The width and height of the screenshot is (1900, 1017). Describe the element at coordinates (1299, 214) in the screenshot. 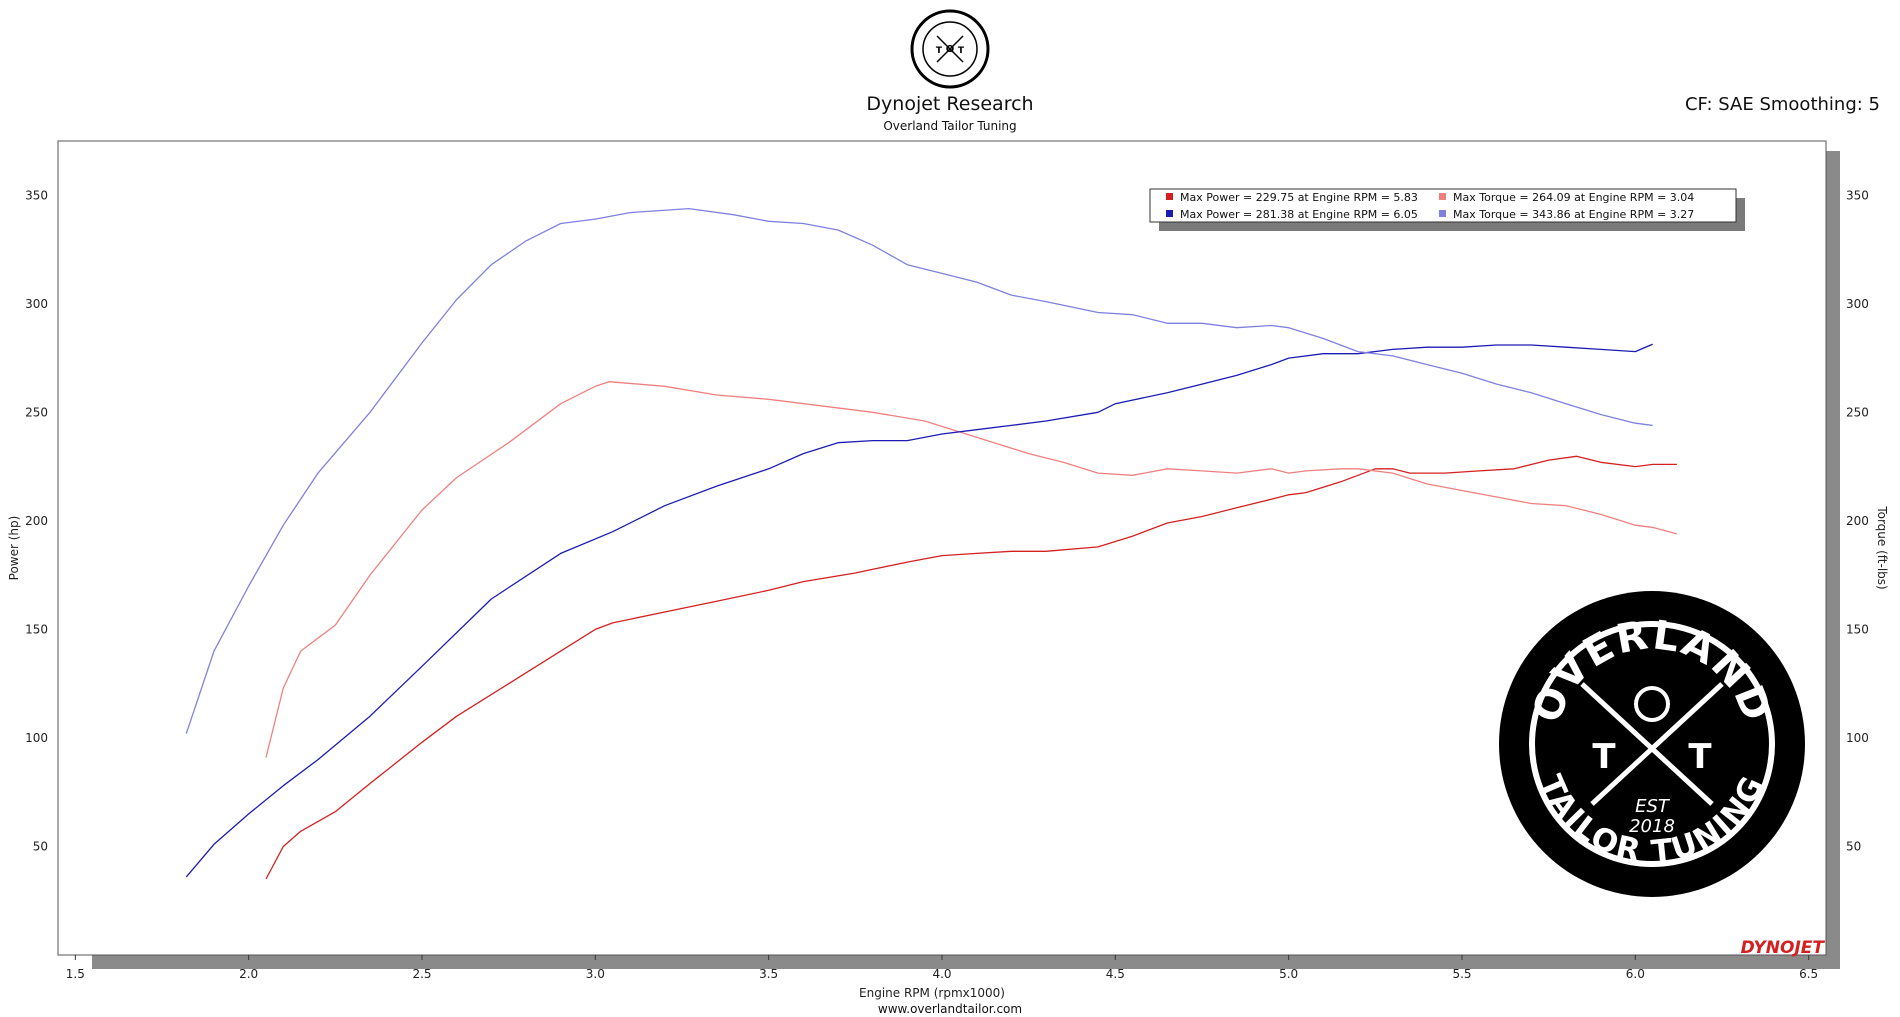

I see `legend-entry: Max Power = 281.38 at Engine RPM = 6.05` at that location.